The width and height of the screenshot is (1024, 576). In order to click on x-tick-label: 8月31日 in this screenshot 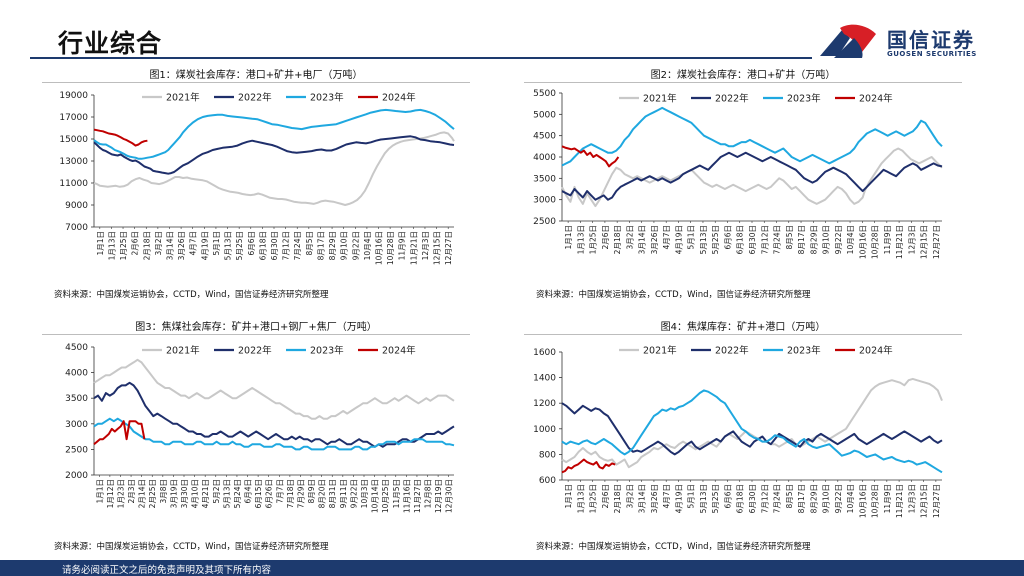, I will do `click(332, 493)`.